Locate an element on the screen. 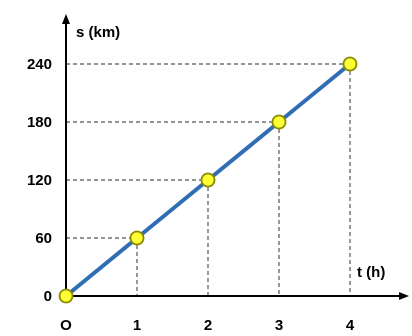 The image size is (412, 336). y-axis-arrow-icon is located at coordinates (66, 19).